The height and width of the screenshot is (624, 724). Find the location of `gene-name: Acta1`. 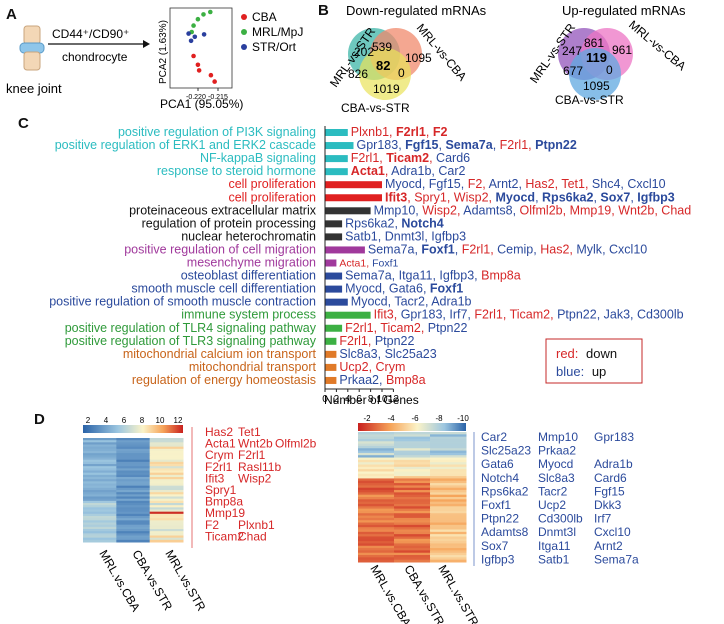

gene-name: Acta1 is located at coordinates (368, 171).